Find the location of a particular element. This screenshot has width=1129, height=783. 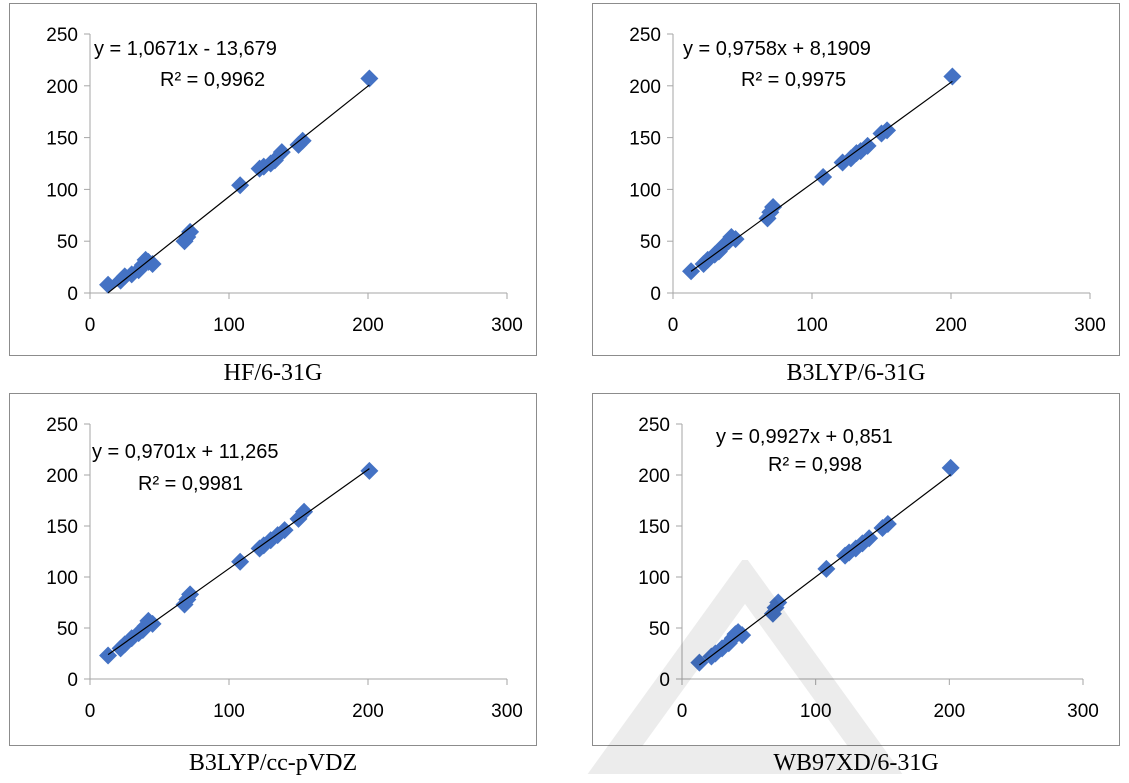

chart-caption-wb97xd-6-31g: WB97XD/6-31G is located at coordinates (856, 763).